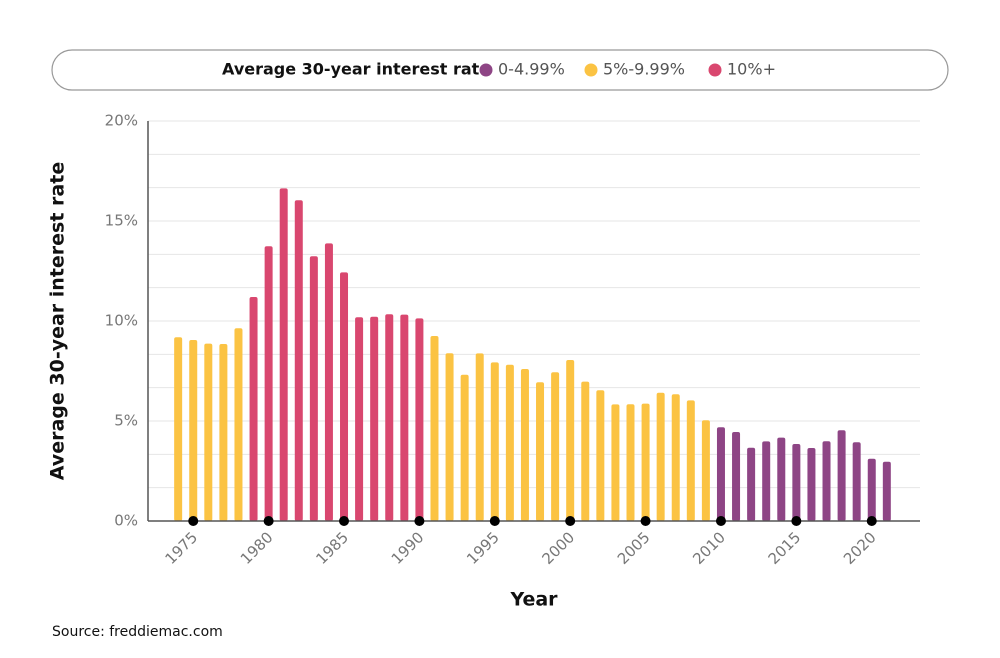  What do you see at coordinates (121, 221) in the screenshot?
I see `y-tick-label: 15%` at bounding box center [121, 221].